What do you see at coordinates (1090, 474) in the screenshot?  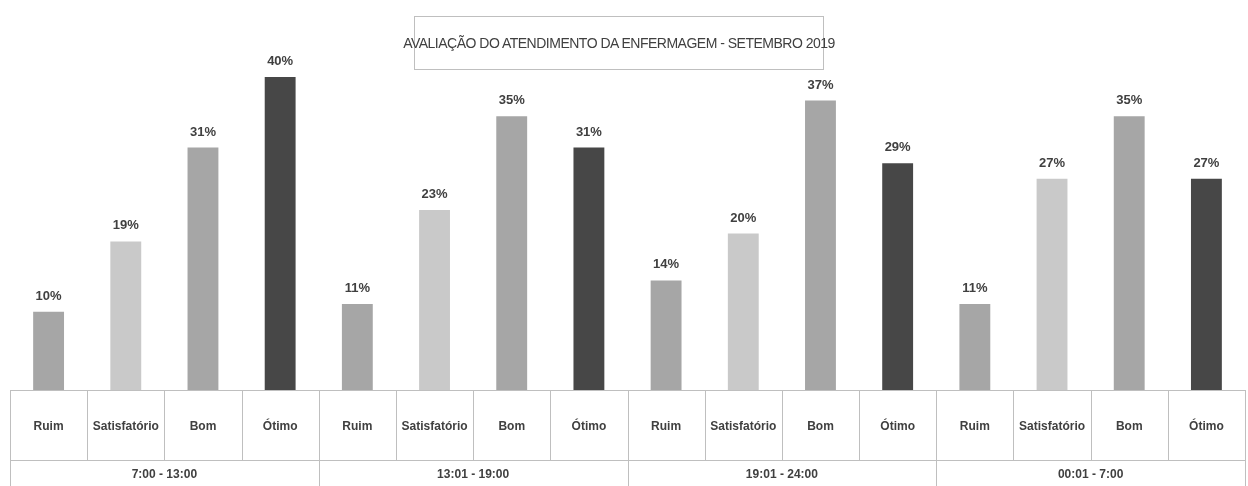 I see `text: 00:01 - 7:00` at bounding box center [1090, 474].